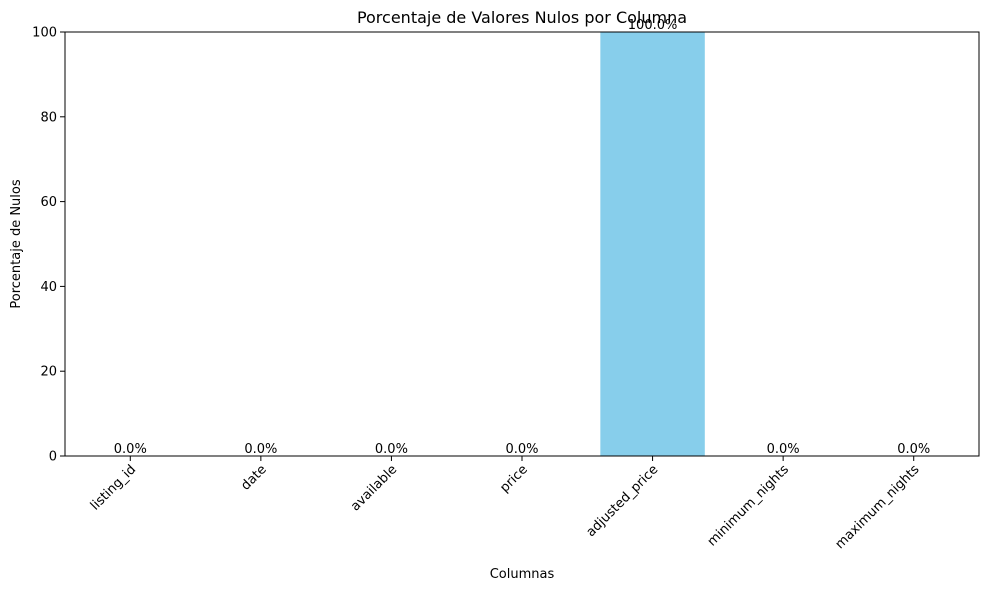 This screenshot has width=989, height=590. Describe the element at coordinates (522, 574) in the screenshot. I see `x-axis-label: Columnas` at that location.